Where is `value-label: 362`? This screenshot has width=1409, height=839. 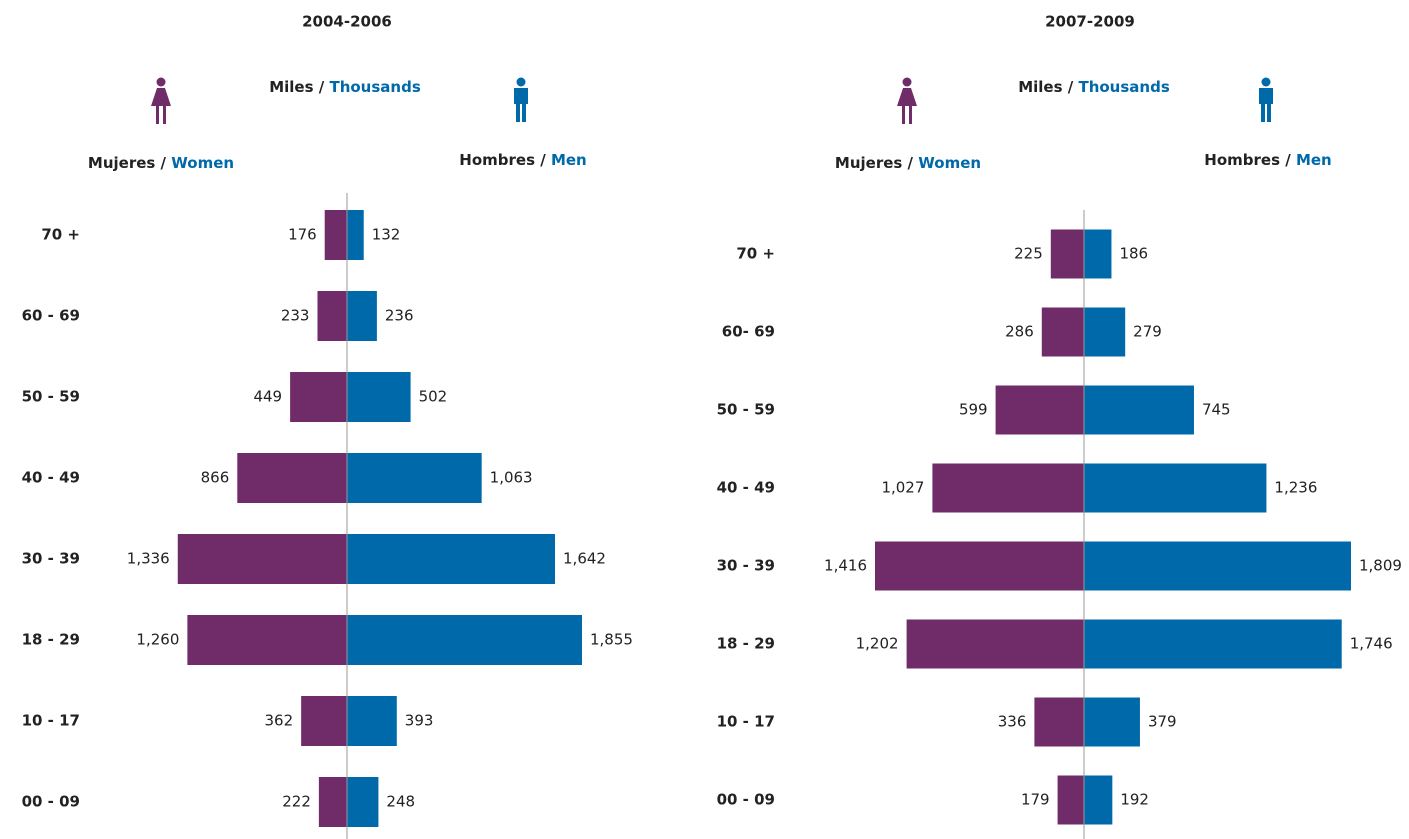
value-label: 362 is located at coordinates (278, 721).